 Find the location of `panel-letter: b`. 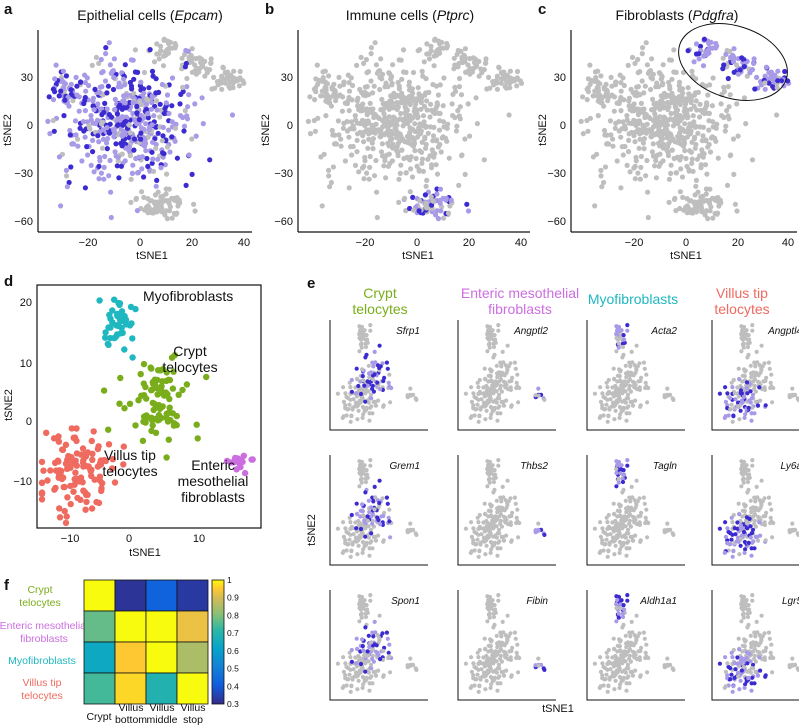

panel-letter: b is located at coordinates (269, 9).